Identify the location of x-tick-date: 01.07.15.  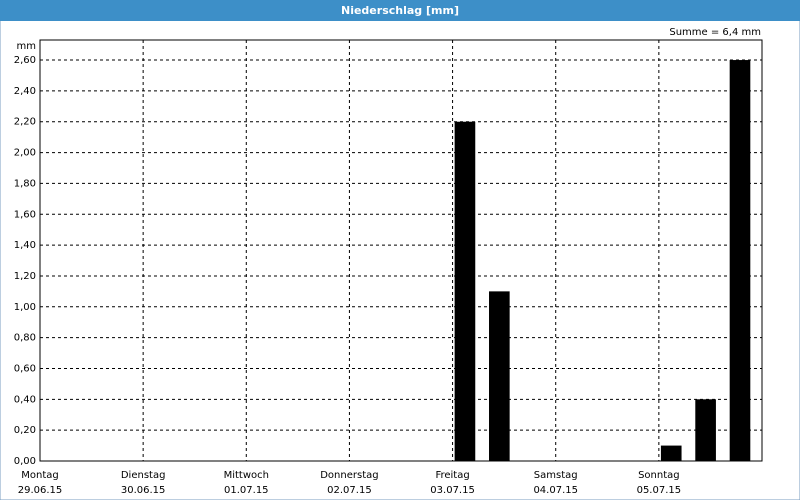
(246, 490).